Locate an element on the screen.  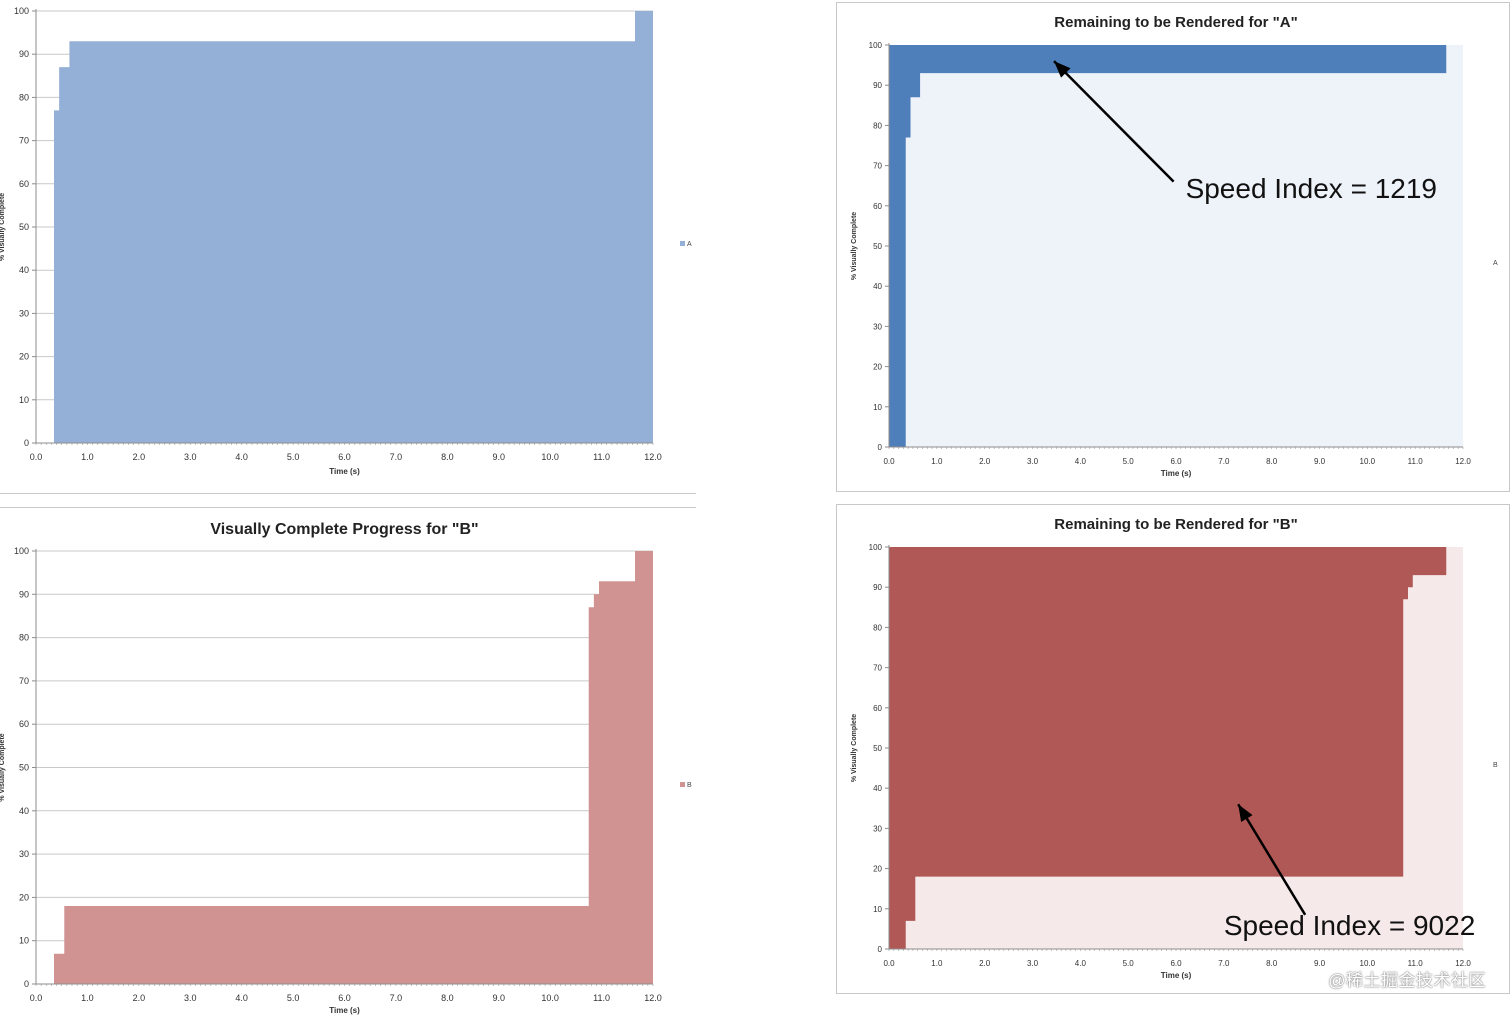
chart-title: Remaining to be Rendered for "B" is located at coordinates (1175, 524).